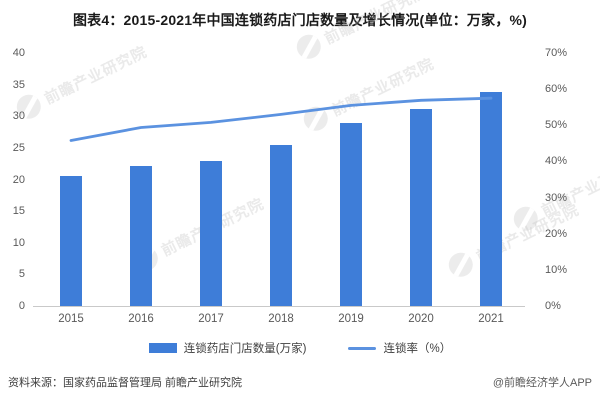 Image resolution: width=600 pixels, height=406 pixels. Describe the element at coordinates (281, 119) in the screenshot. I see `line-series` at that location.